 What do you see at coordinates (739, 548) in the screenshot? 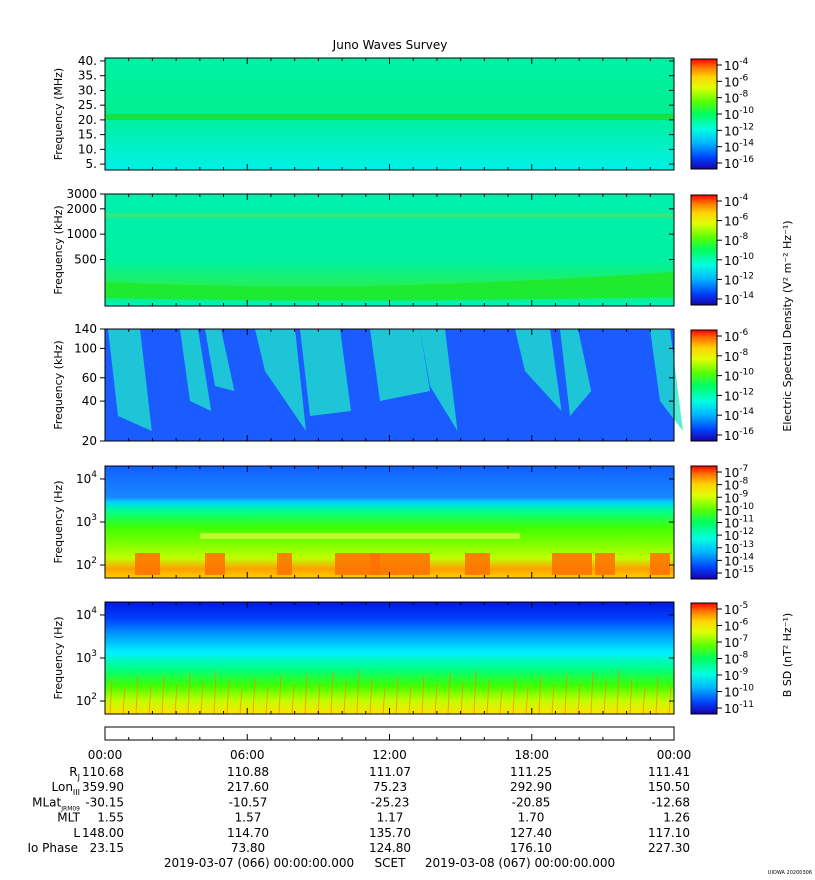
I see `colorbar-tick-label: 10⁻¹³` at bounding box center [739, 548].